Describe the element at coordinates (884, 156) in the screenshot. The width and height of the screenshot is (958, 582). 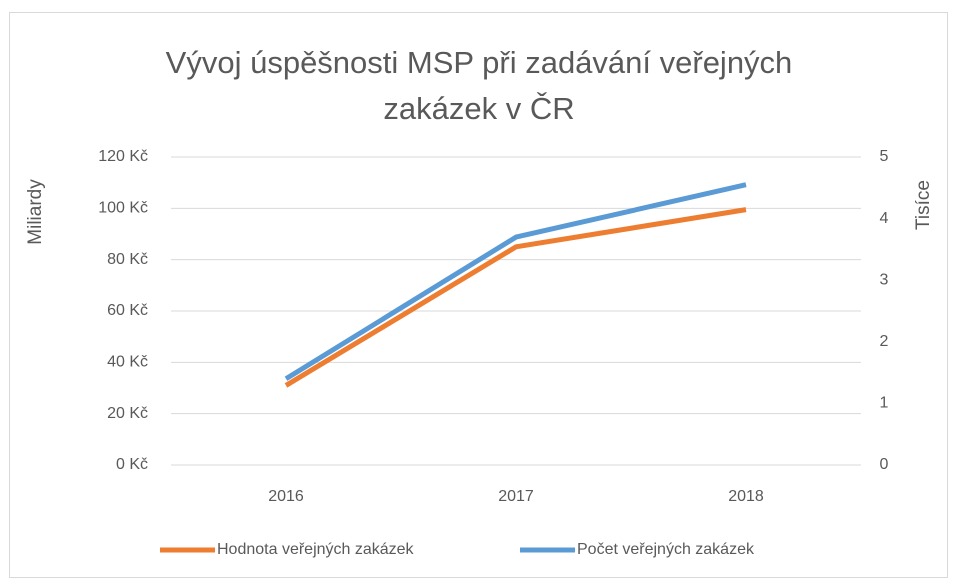
I see `y2-tick-label: 5` at that location.